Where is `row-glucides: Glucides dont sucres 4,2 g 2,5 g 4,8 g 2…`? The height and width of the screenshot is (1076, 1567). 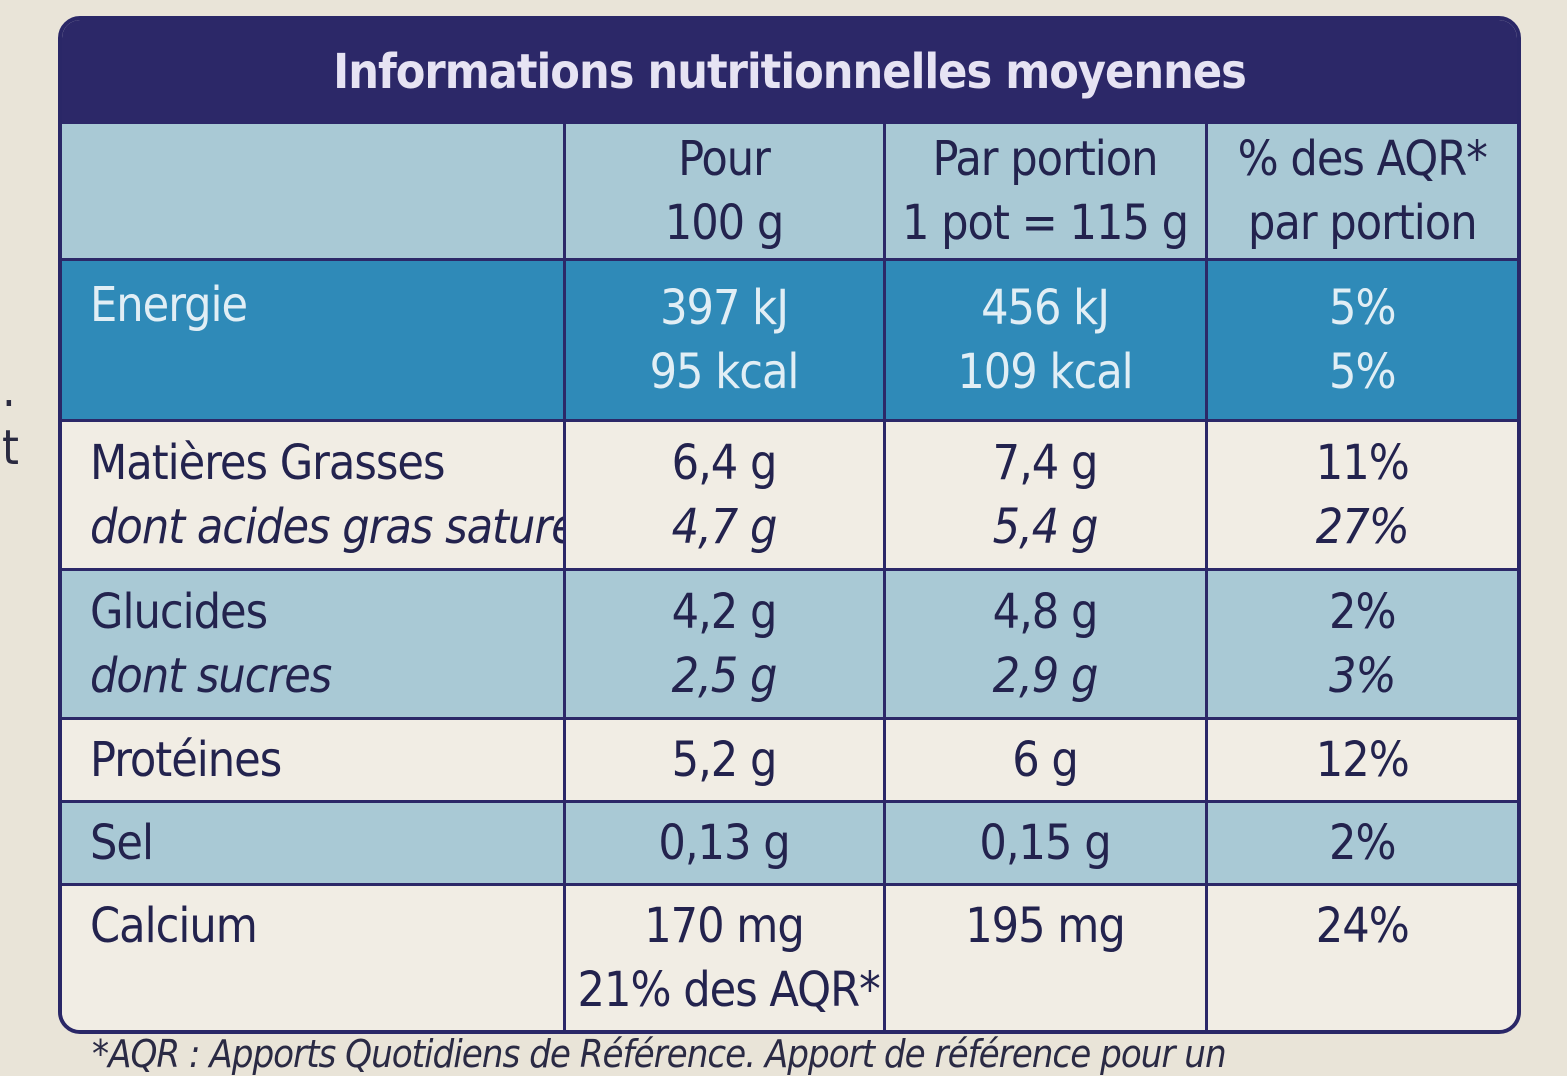 row-glucides: Glucides dont sucres 4,2 g 2,5 g 4,8 g 2… is located at coordinates (789, 644).